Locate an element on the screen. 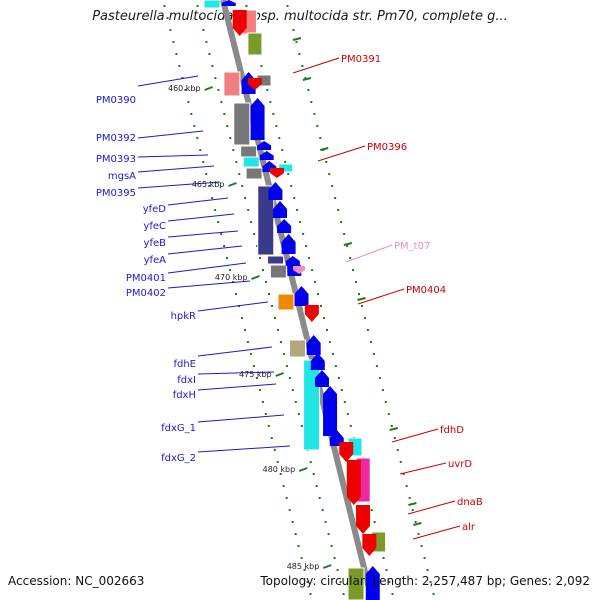  gene-label-PM0401: PM0401 is located at coordinates (146, 278).